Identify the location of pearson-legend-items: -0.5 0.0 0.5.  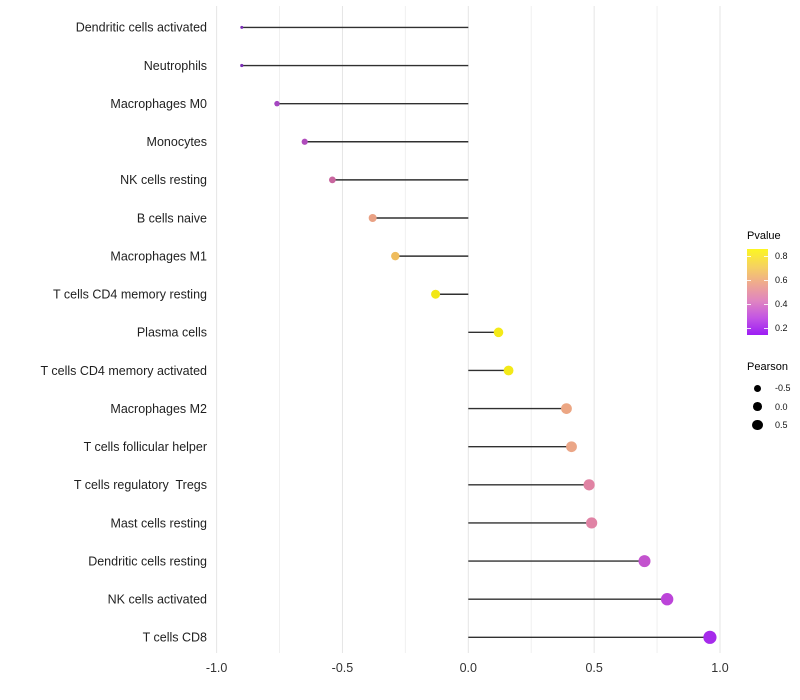
(773, 407).